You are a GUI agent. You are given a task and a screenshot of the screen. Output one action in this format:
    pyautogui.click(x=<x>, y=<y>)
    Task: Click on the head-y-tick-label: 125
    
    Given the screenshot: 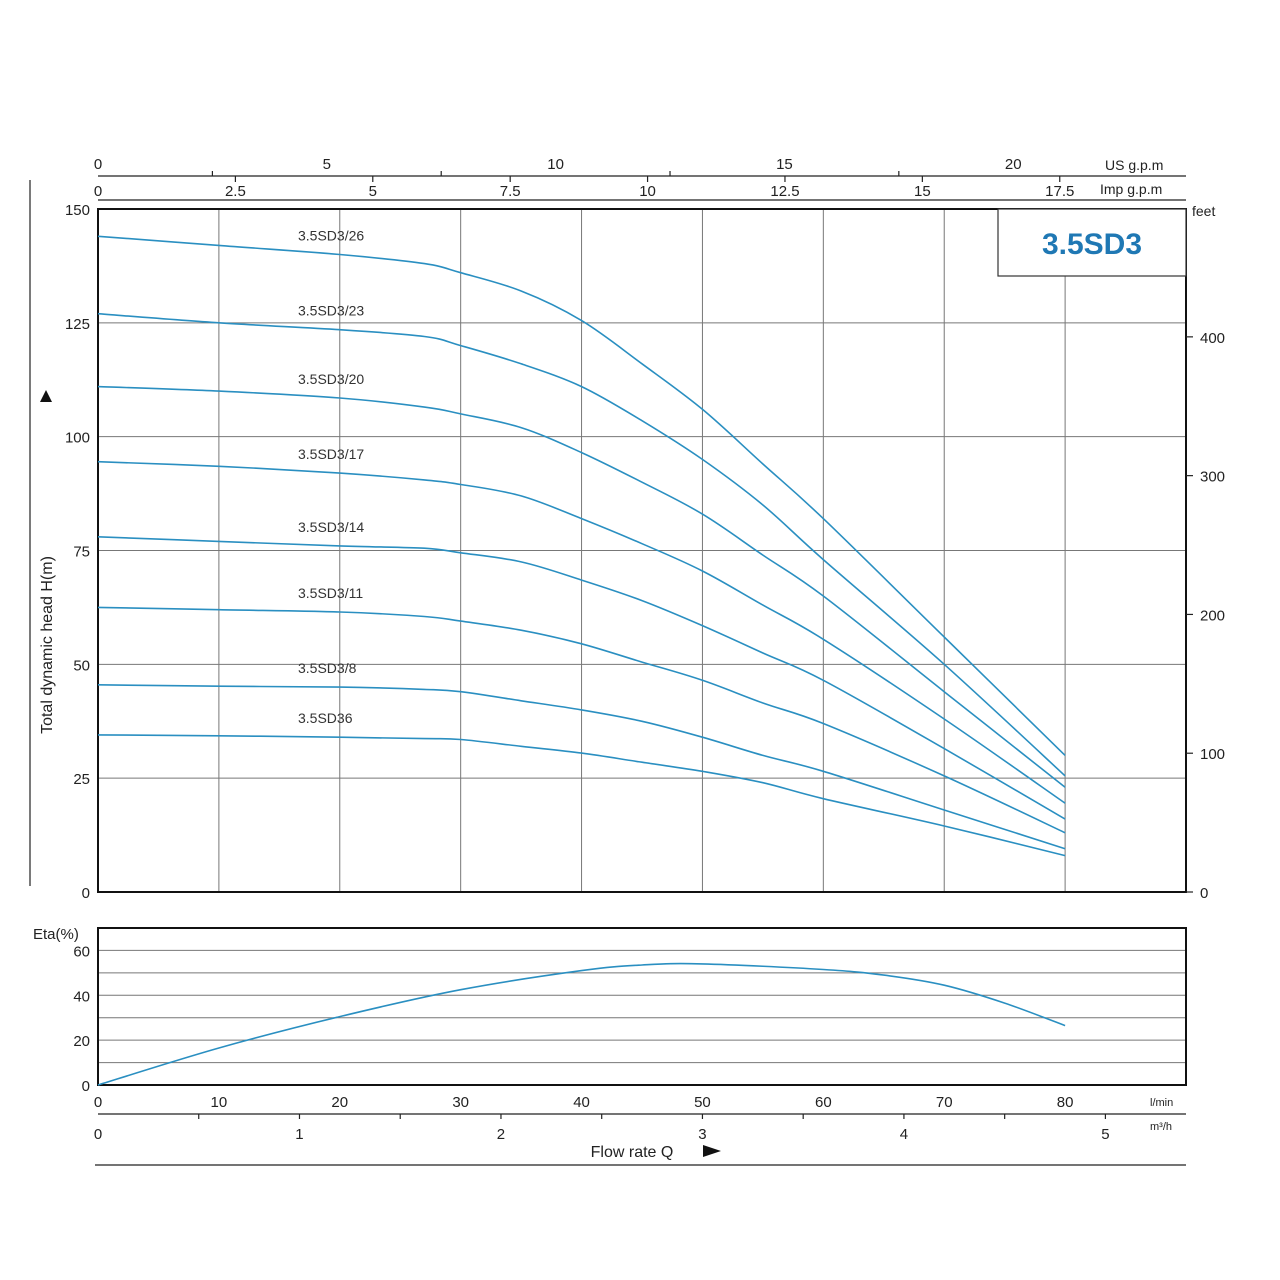 What is the action you would take?
    pyautogui.click(x=77, y=324)
    